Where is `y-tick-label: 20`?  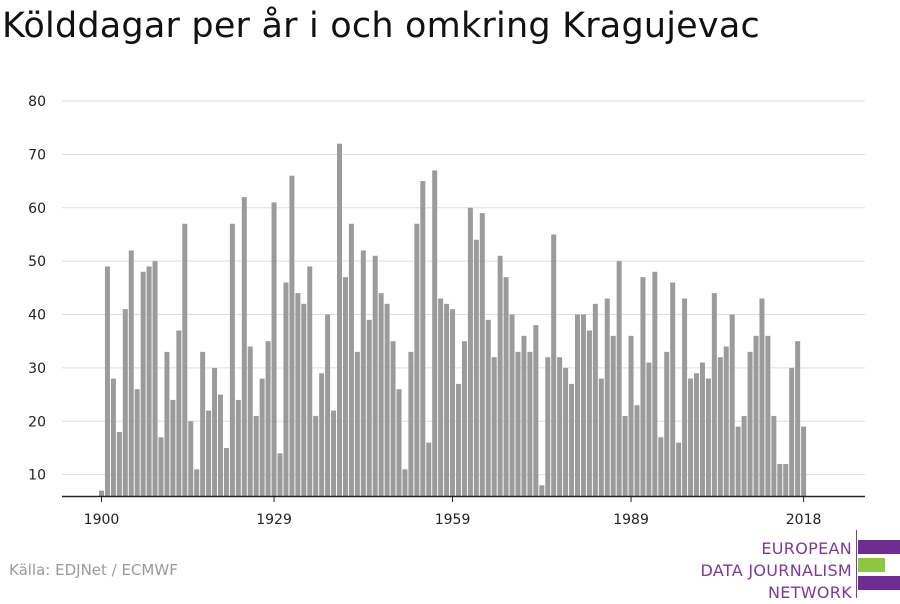 y-tick-label: 20 is located at coordinates (37, 422).